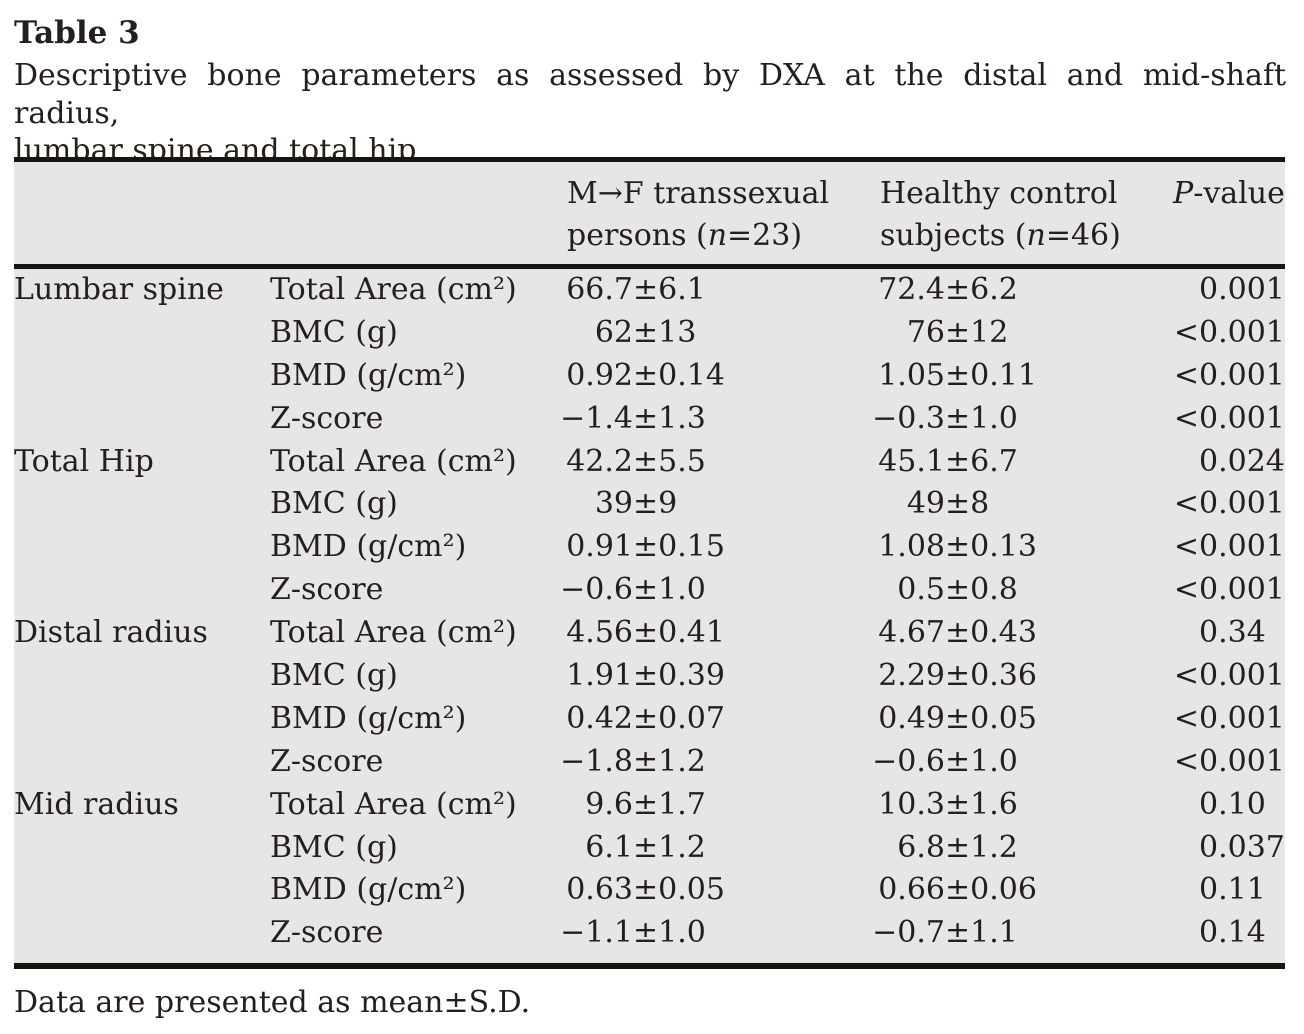  I want to click on mean: −1.4, so click(596, 418).